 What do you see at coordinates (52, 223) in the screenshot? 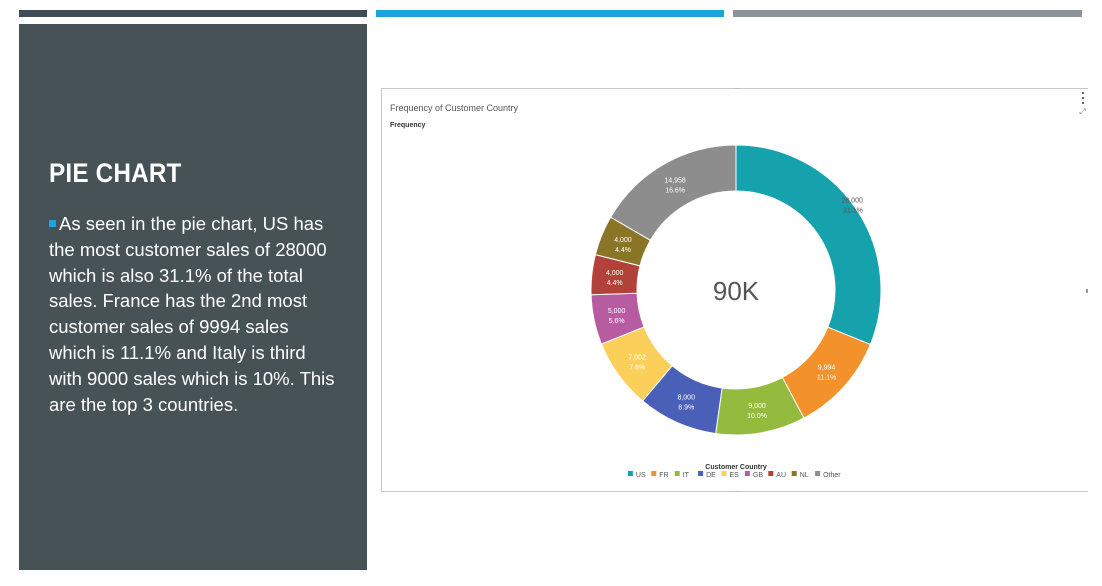
I see `bullet-square-icon` at bounding box center [52, 223].